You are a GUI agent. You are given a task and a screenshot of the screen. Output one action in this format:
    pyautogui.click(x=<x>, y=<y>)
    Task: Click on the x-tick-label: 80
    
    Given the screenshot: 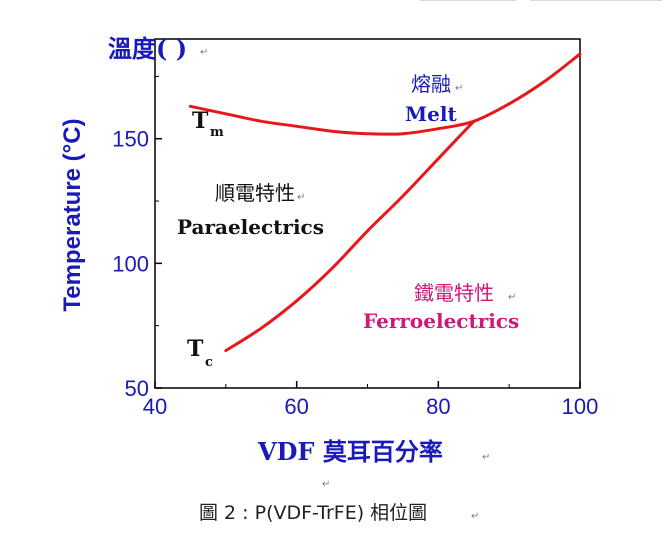 What is the action you would take?
    pyautogui.click(x=438, y=406)
    